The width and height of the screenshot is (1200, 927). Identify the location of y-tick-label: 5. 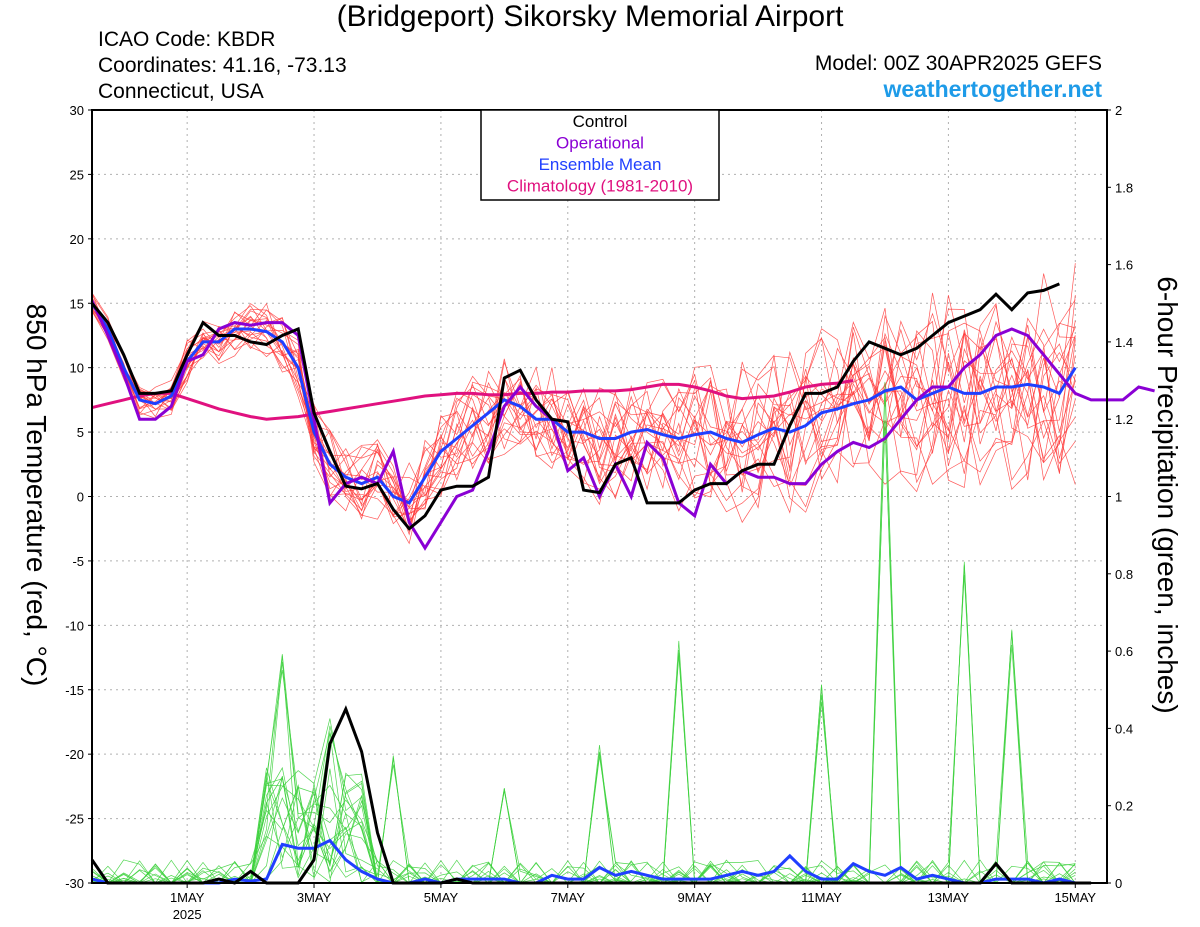
(80, 432).